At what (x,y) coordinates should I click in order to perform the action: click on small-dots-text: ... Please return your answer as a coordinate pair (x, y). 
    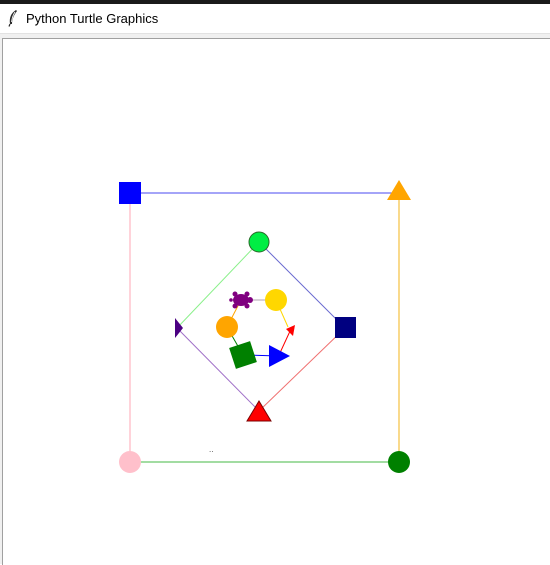
    Looking at the image, I should click on (211, 449).